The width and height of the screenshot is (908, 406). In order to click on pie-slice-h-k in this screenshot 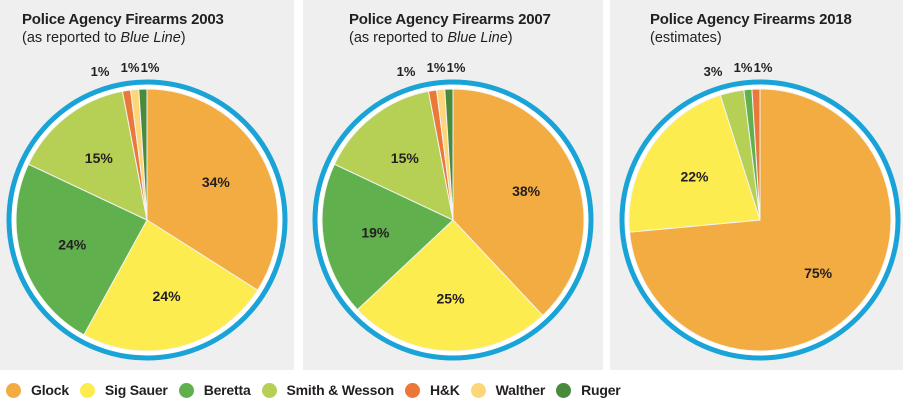, I will do `click(756, 154)`.